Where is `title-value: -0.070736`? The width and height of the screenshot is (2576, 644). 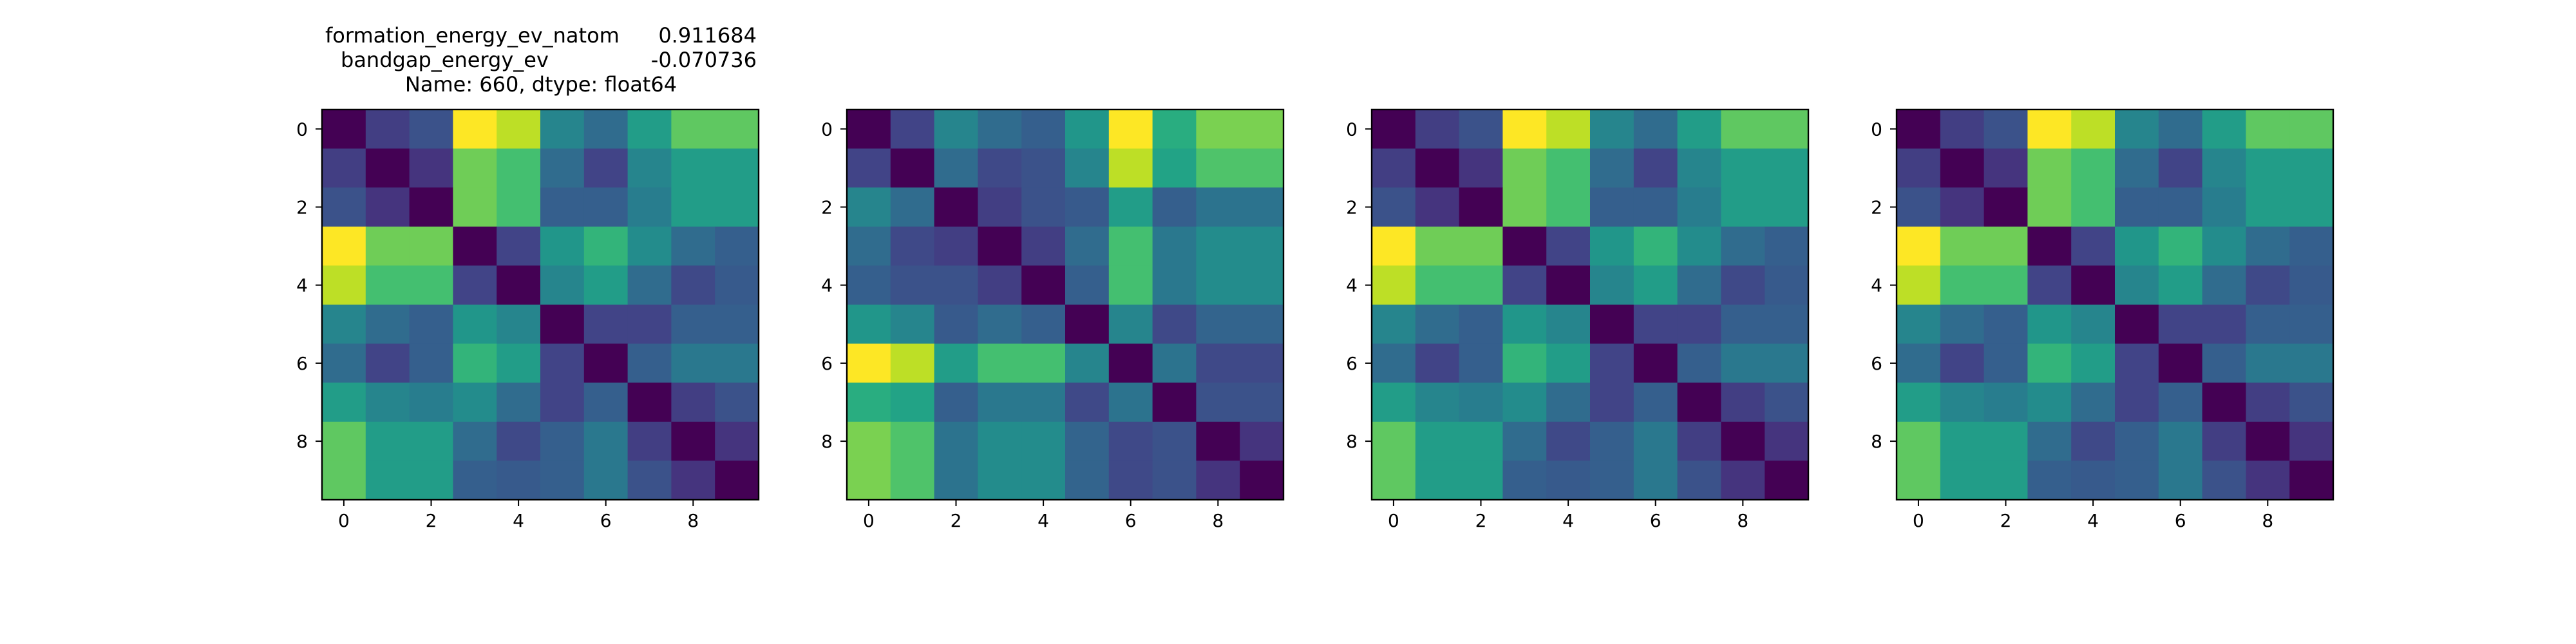 title-value: -0.070736 is located at coordinates (703, 60).